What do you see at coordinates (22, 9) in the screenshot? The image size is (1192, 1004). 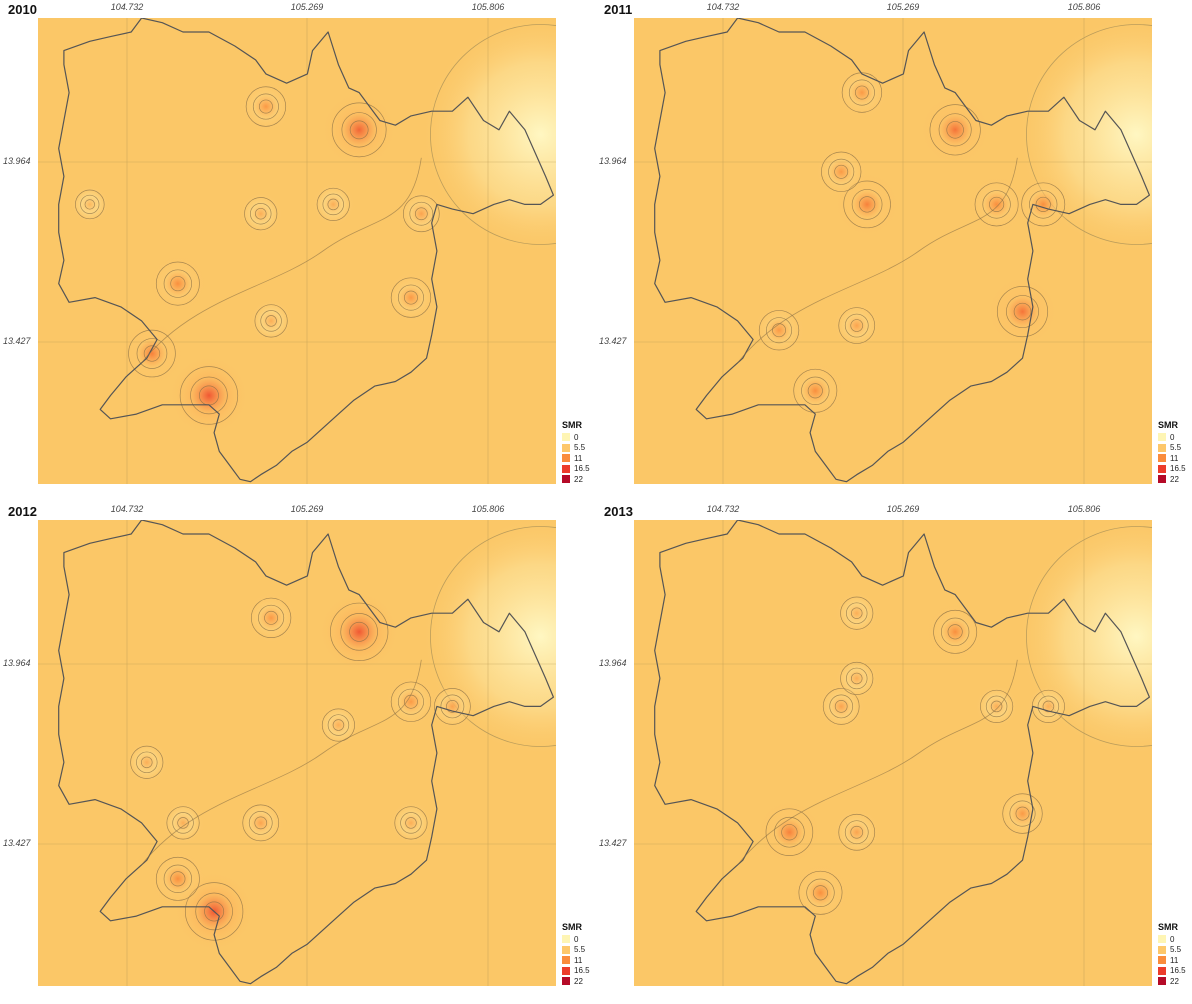 I see `panel-year-label: 2010` at bounding box center [22, 9].